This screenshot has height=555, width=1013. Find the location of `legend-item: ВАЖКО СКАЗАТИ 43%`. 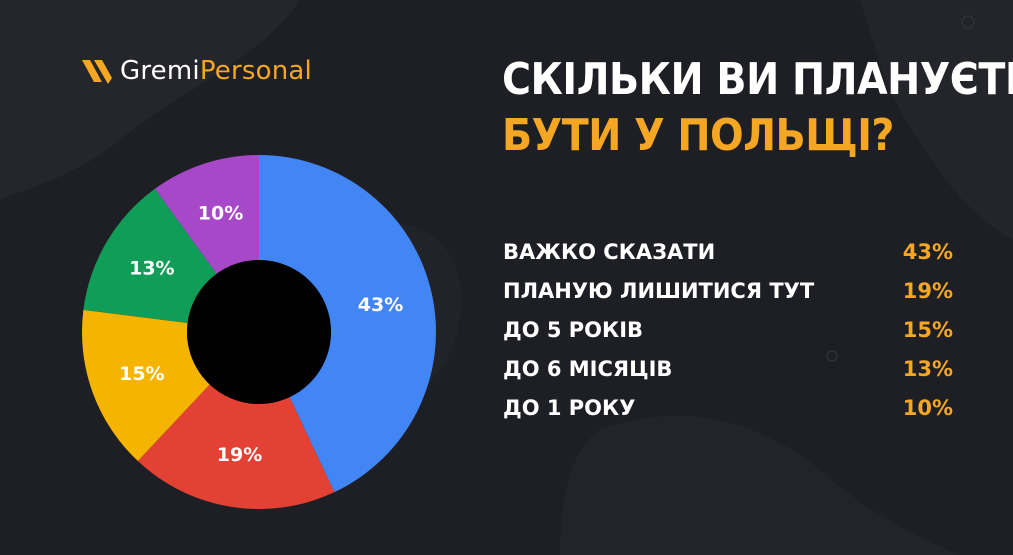

legend-item: ВАЖКО СКАЗАТИ 43% is located at coordinates (728, 251).